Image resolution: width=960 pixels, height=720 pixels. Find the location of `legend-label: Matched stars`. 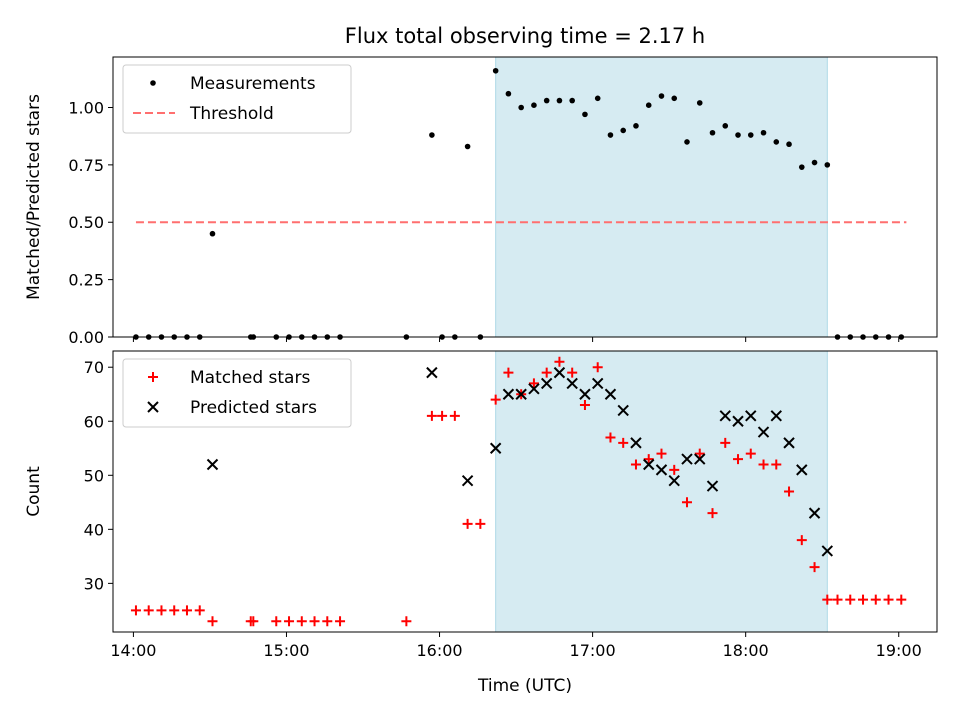

legend-label: Matched stars is located at coordinates (250, 378).